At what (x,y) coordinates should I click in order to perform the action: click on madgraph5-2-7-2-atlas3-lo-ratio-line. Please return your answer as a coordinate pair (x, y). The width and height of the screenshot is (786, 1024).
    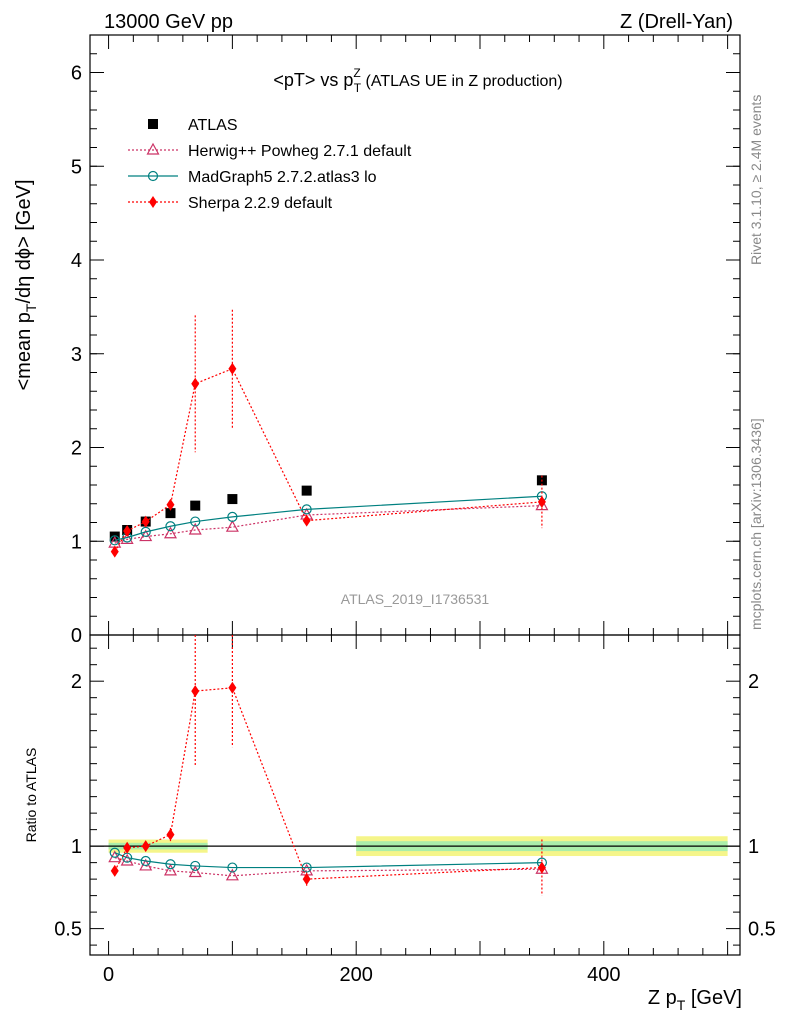
    Looking at the image, I should click on (328, 860).